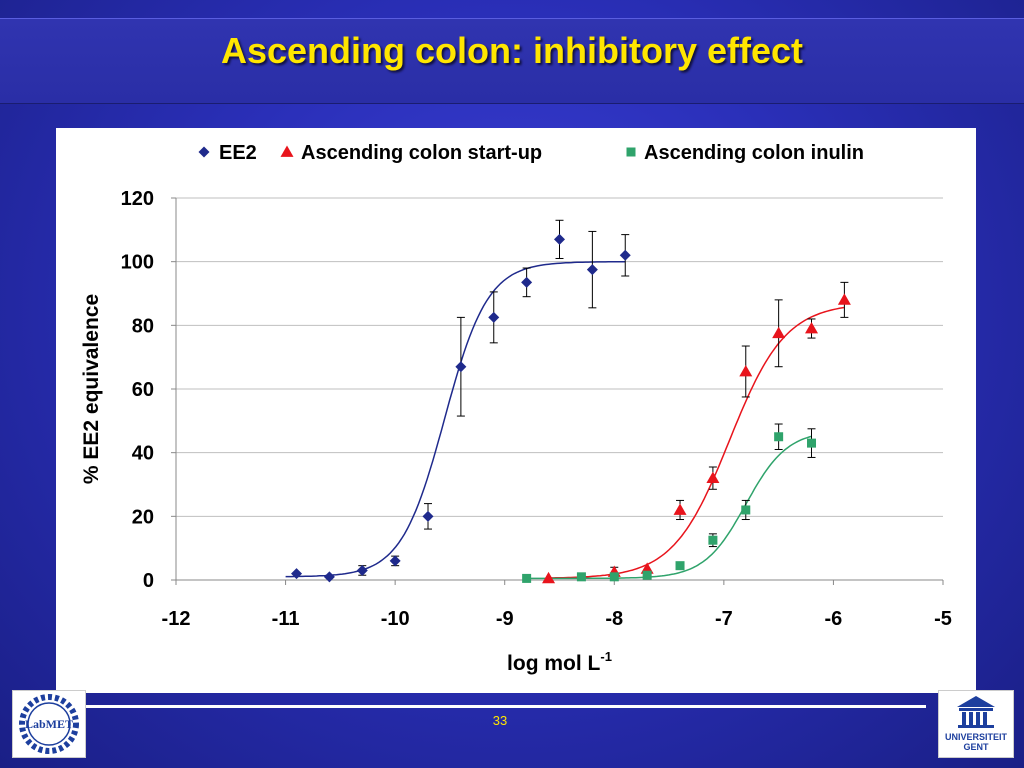 Image resolution: width=1024 pixels, height=768 pixels. Describe the element at coordinates (137, 263) in the screenshot. I see `y-tick-label: 100` at that location.